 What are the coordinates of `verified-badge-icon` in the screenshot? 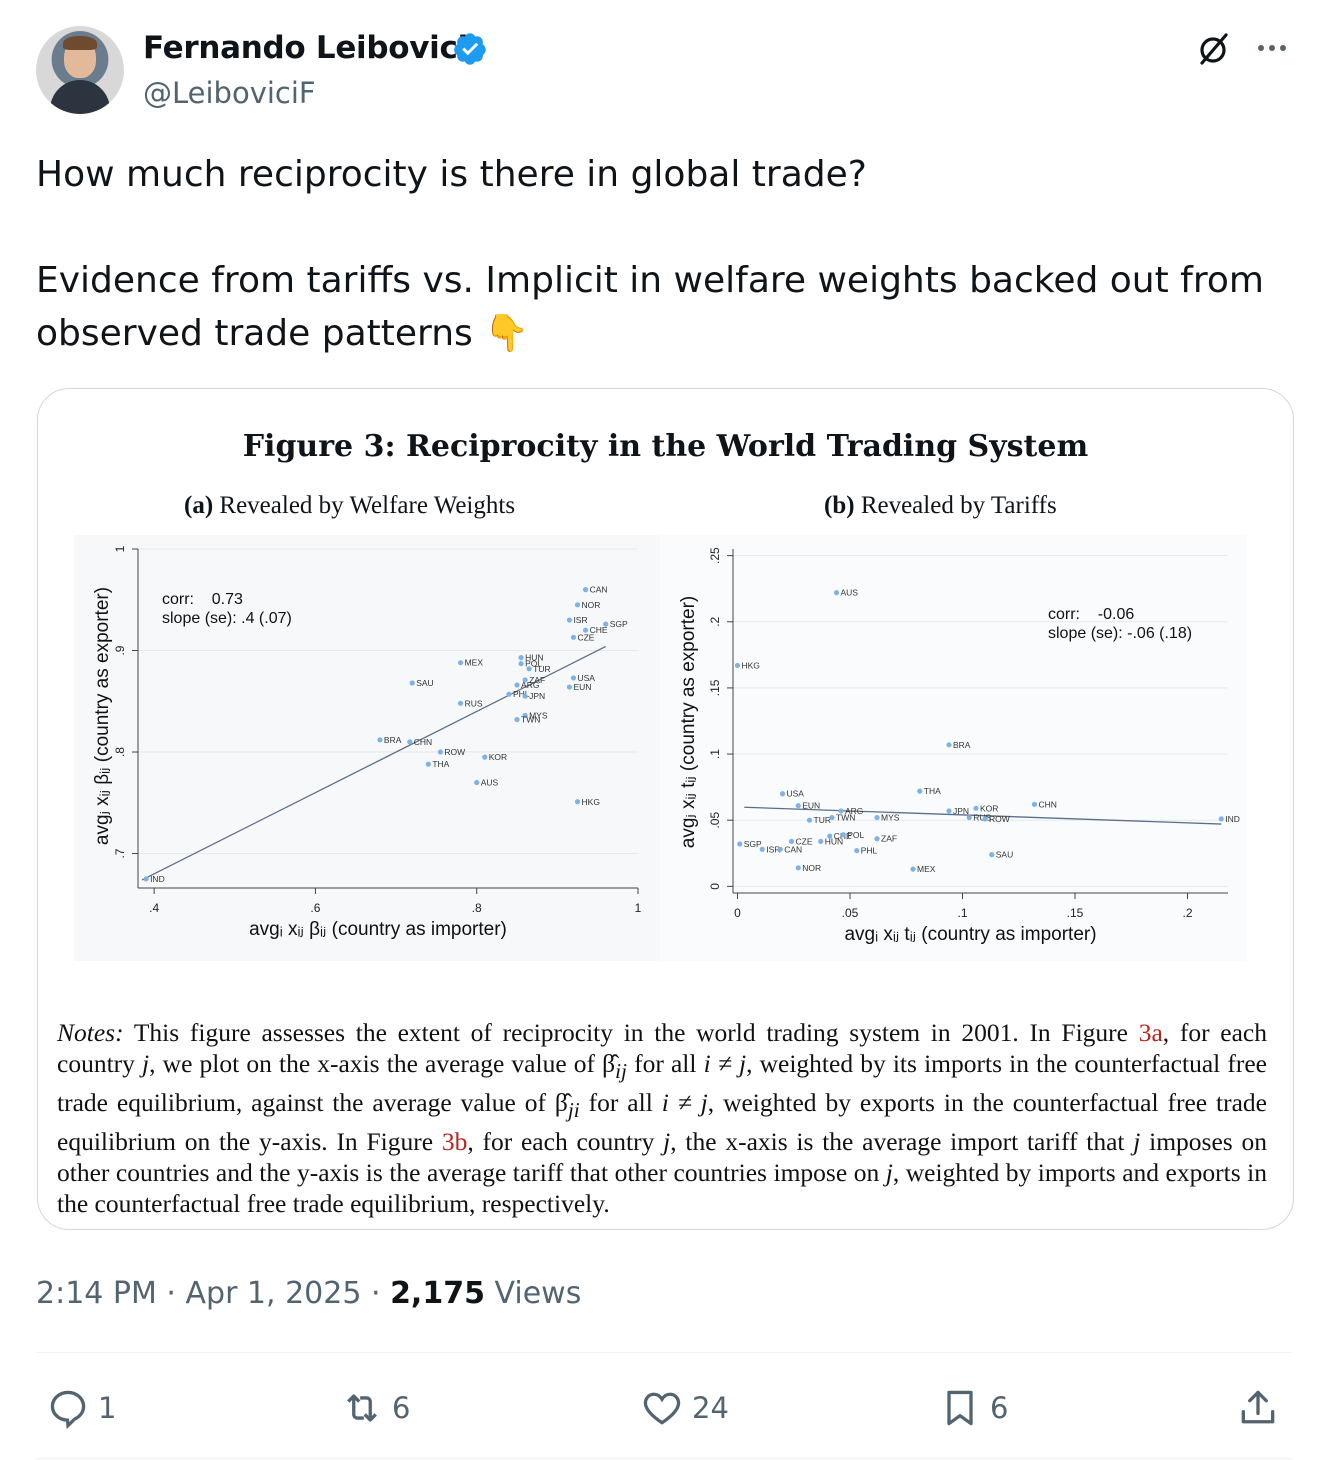 It's located at (470, 49).